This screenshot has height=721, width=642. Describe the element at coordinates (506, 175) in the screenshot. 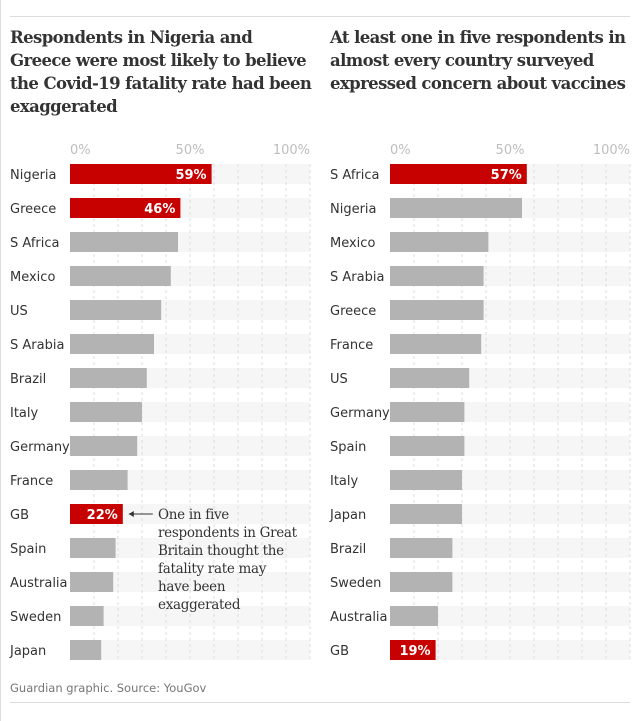

I see `data-label: 57%` at that location.